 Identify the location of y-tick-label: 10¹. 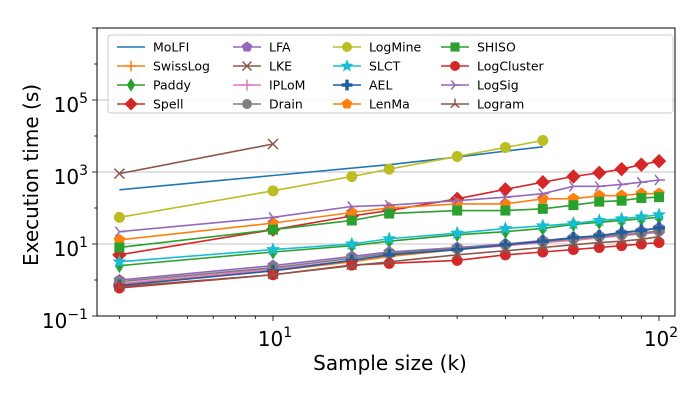
(71, 248).